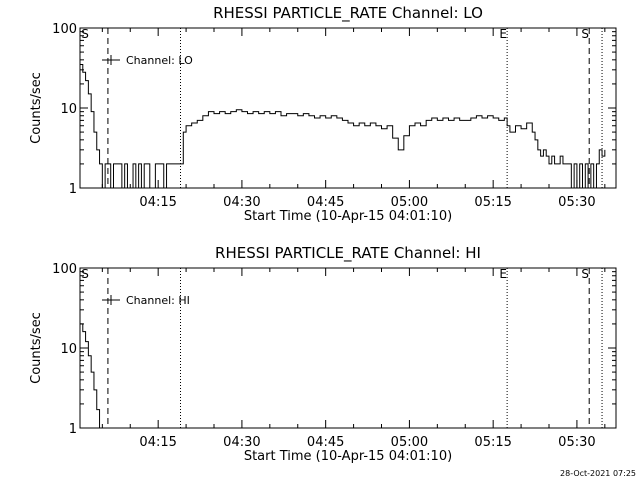  Describe the element at coordinates (158, 300) in the screenshot. I see `legend-label: Channel: HI` at that location.